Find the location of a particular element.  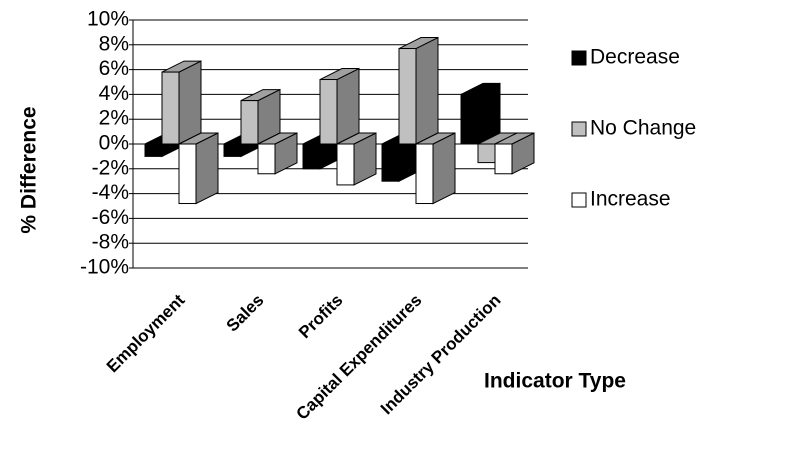

legend-label: No Change is located at coordinates (643, 128).